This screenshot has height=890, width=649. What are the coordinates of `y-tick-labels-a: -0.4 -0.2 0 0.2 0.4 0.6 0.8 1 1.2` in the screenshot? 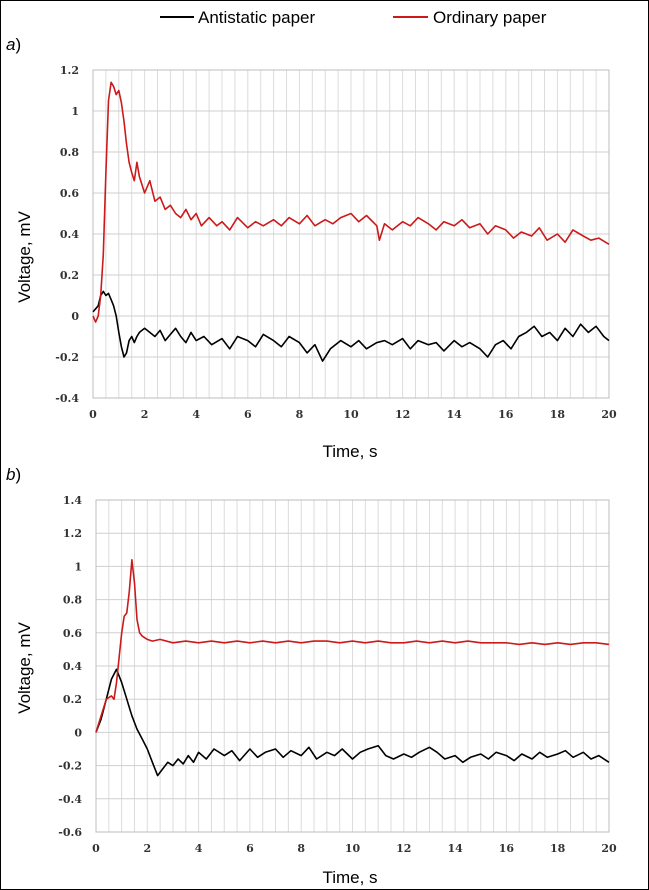 It's located at (67, 234).